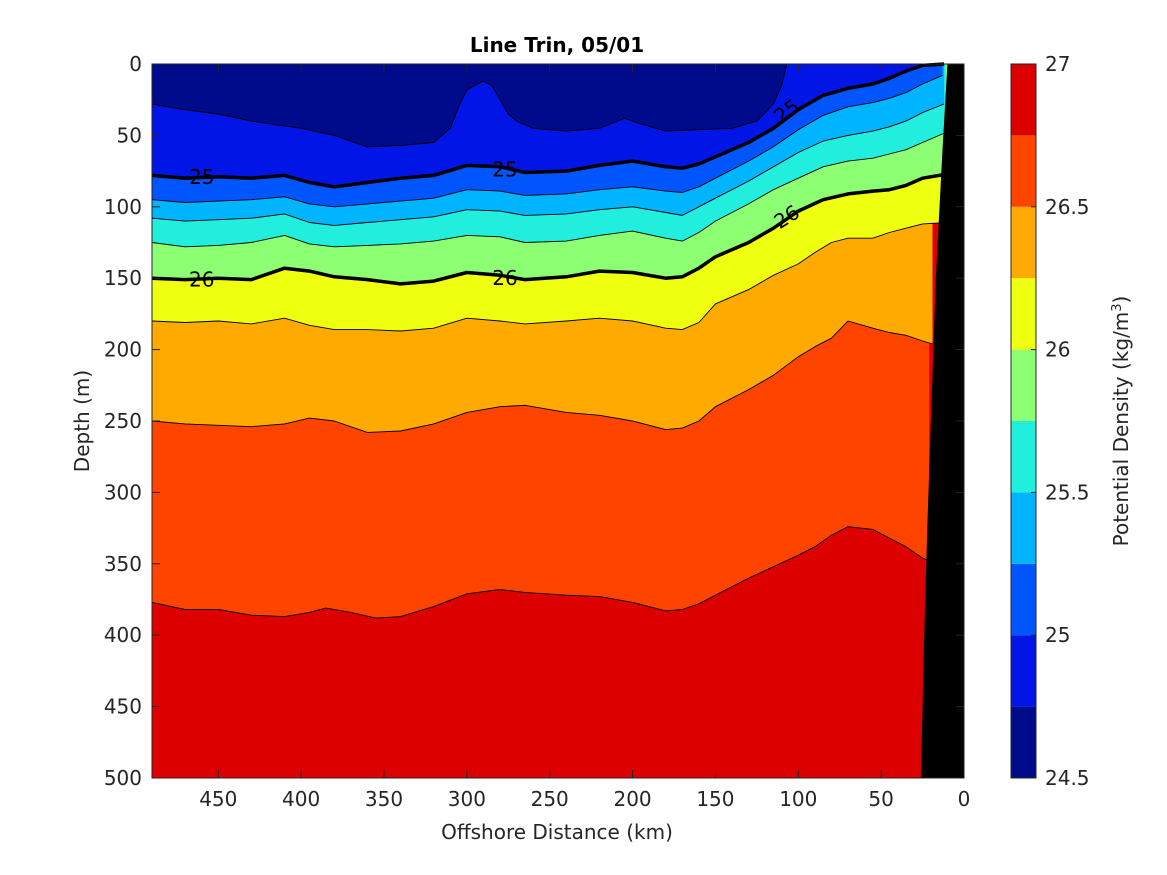 This screenshot has width=1167, height=875. Describe the element at coordinates (123, 278) in the screenshot. I see `y-tick-label: 150` at that location.